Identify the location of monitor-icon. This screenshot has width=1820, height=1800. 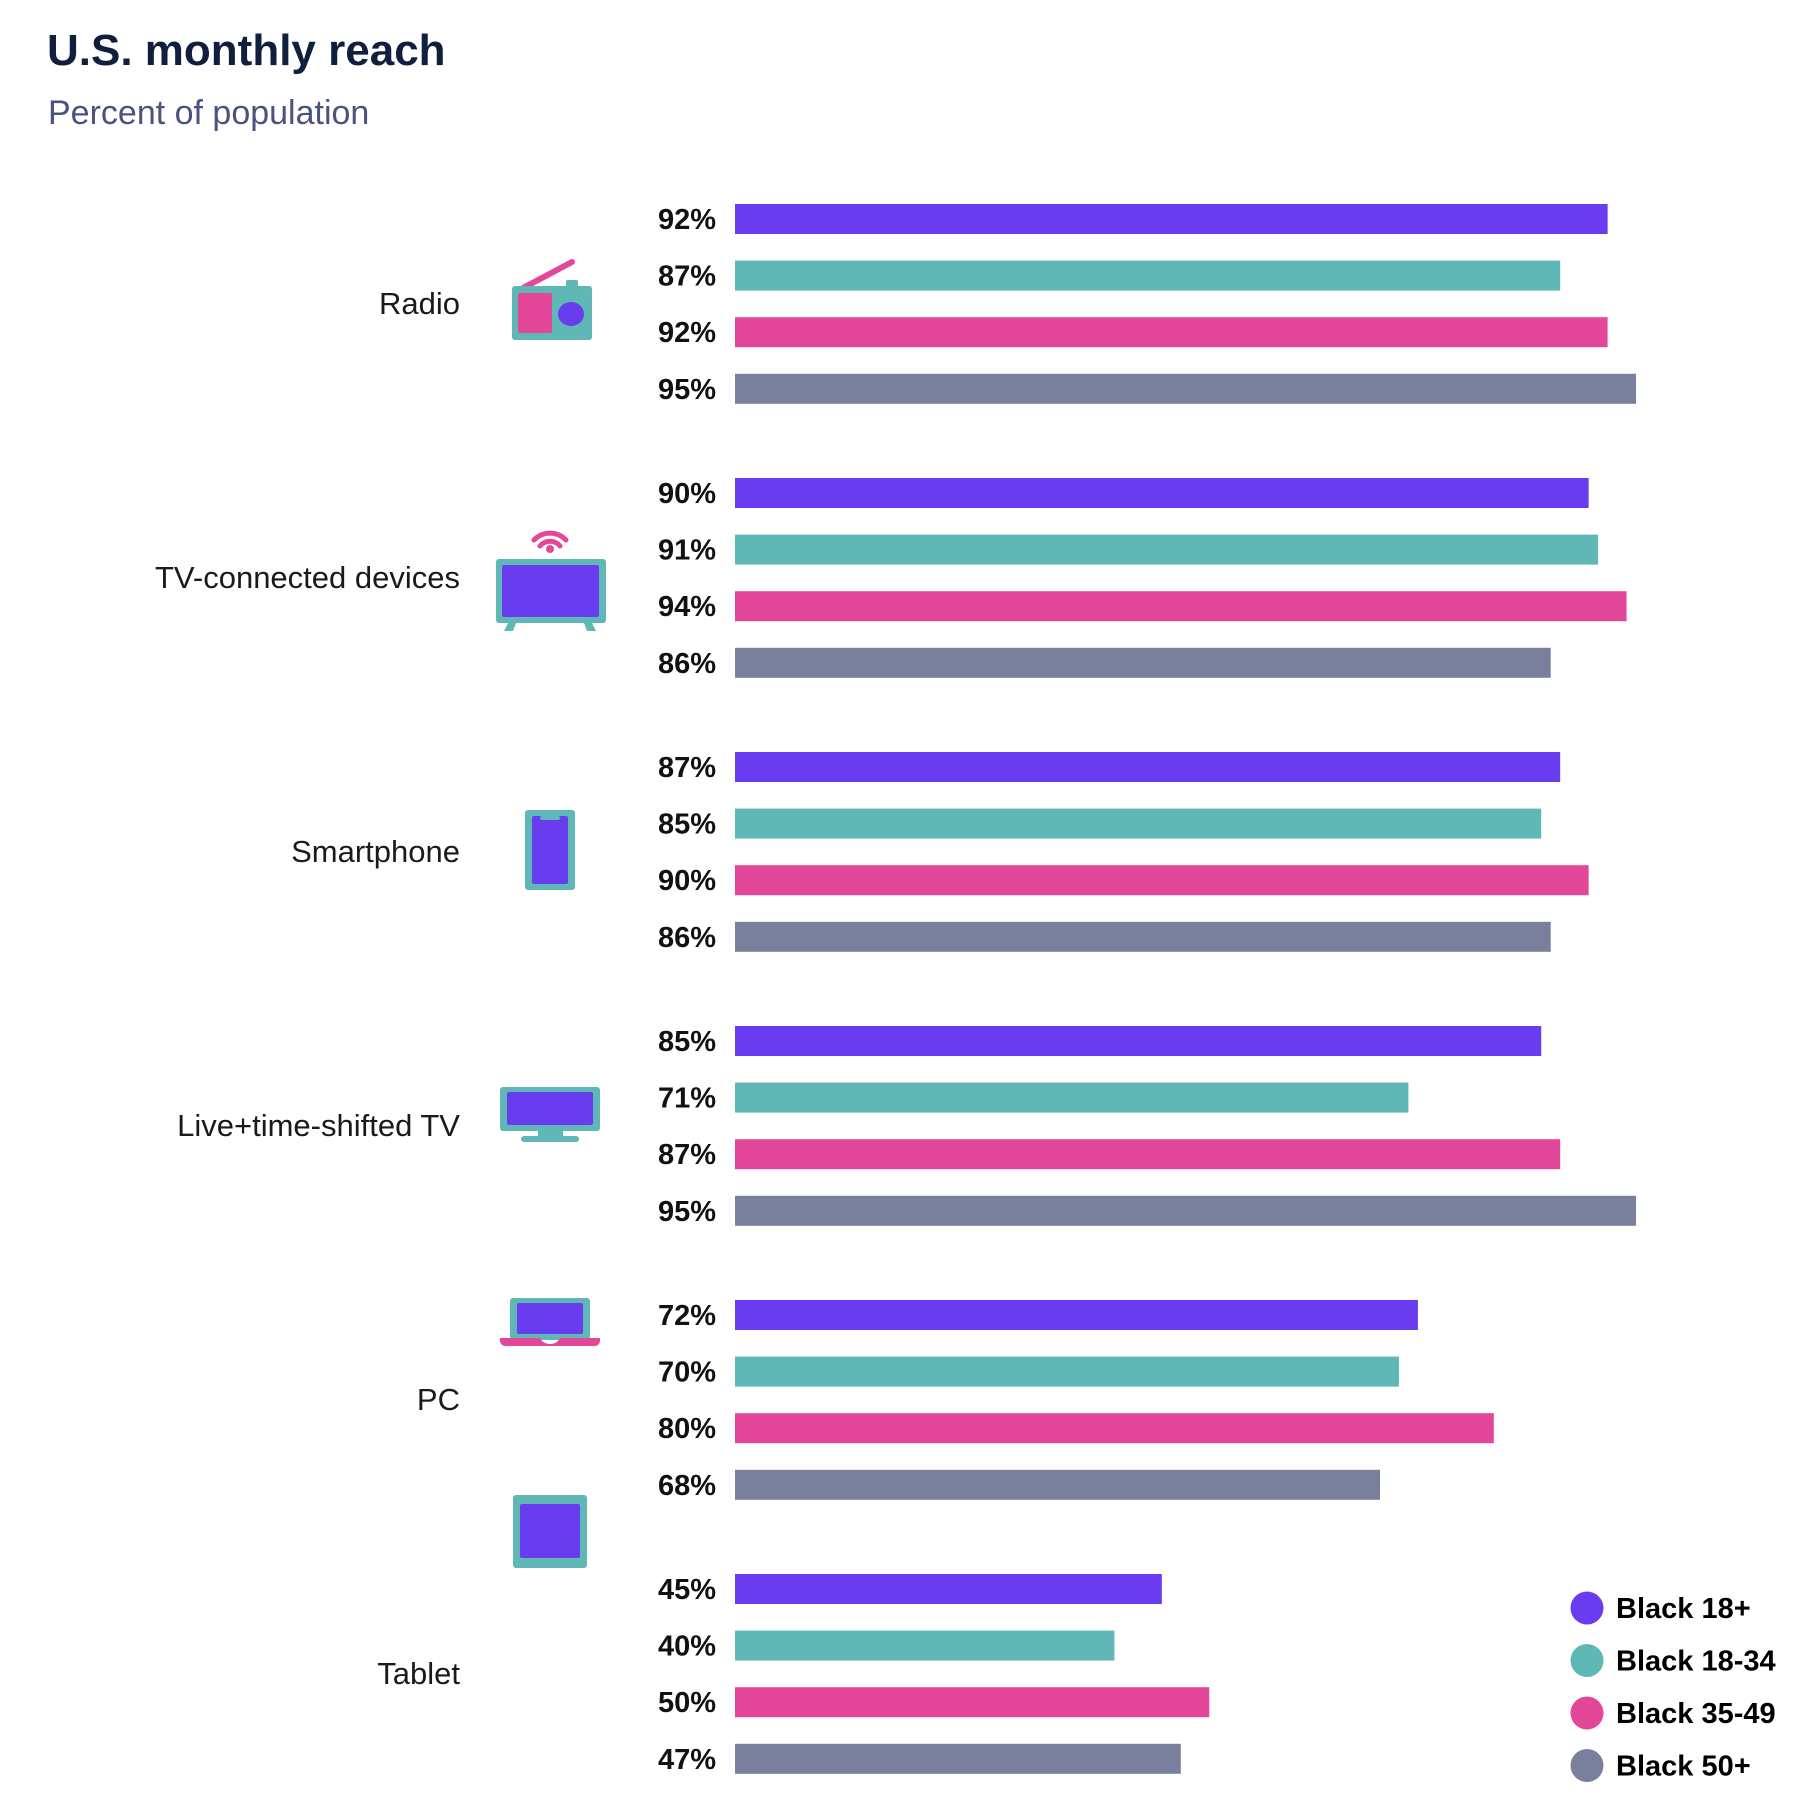
(550, 1114).